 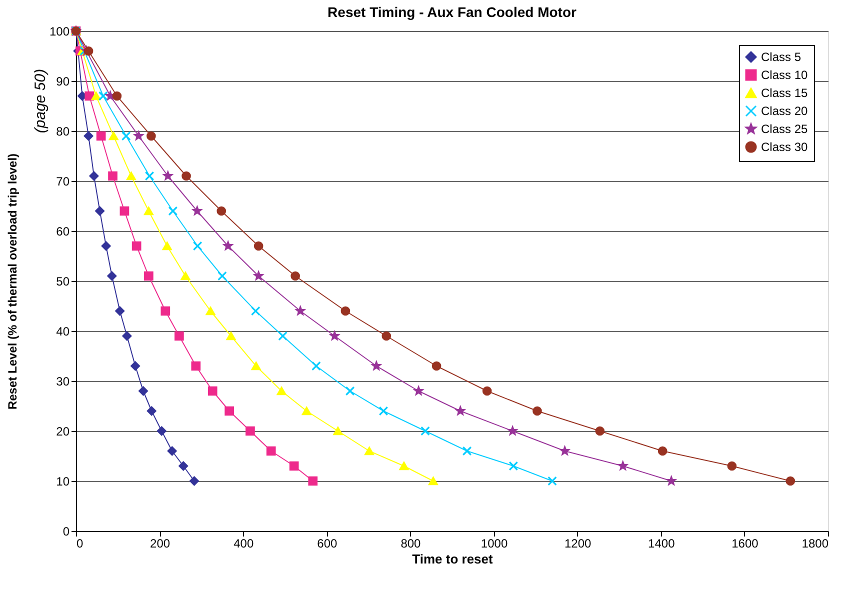 What do you see at coordinates (63, 331) in the screenshot?
I see `y-tick-label: 40` at bounding box center [63, 331].